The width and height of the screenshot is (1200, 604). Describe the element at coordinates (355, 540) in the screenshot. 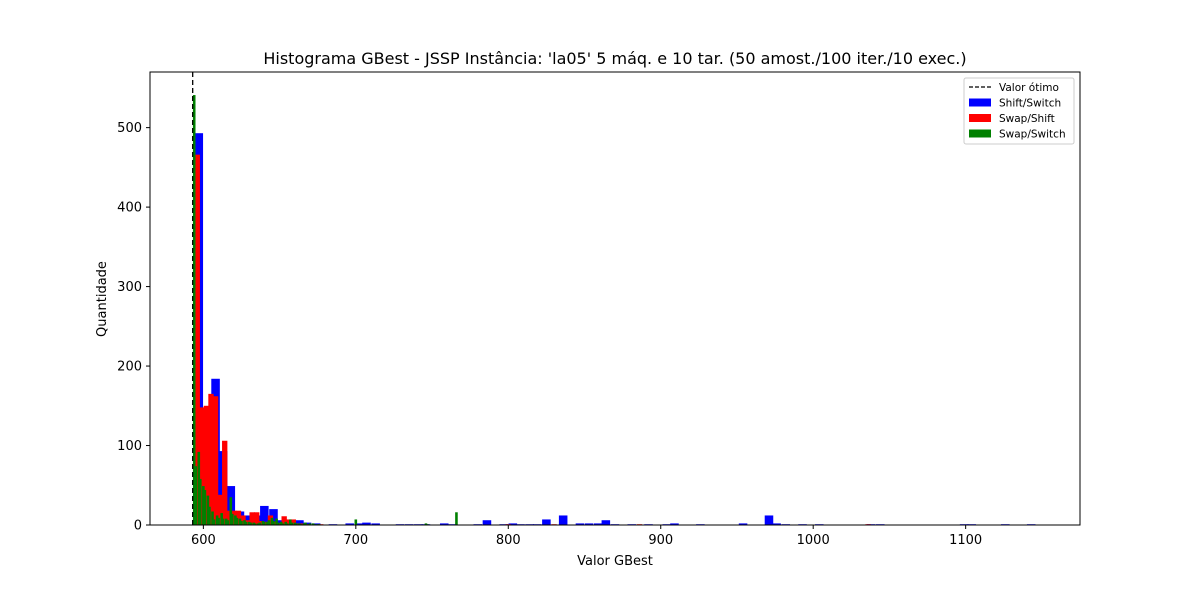

I see `x-tick-label: 700` at that location.